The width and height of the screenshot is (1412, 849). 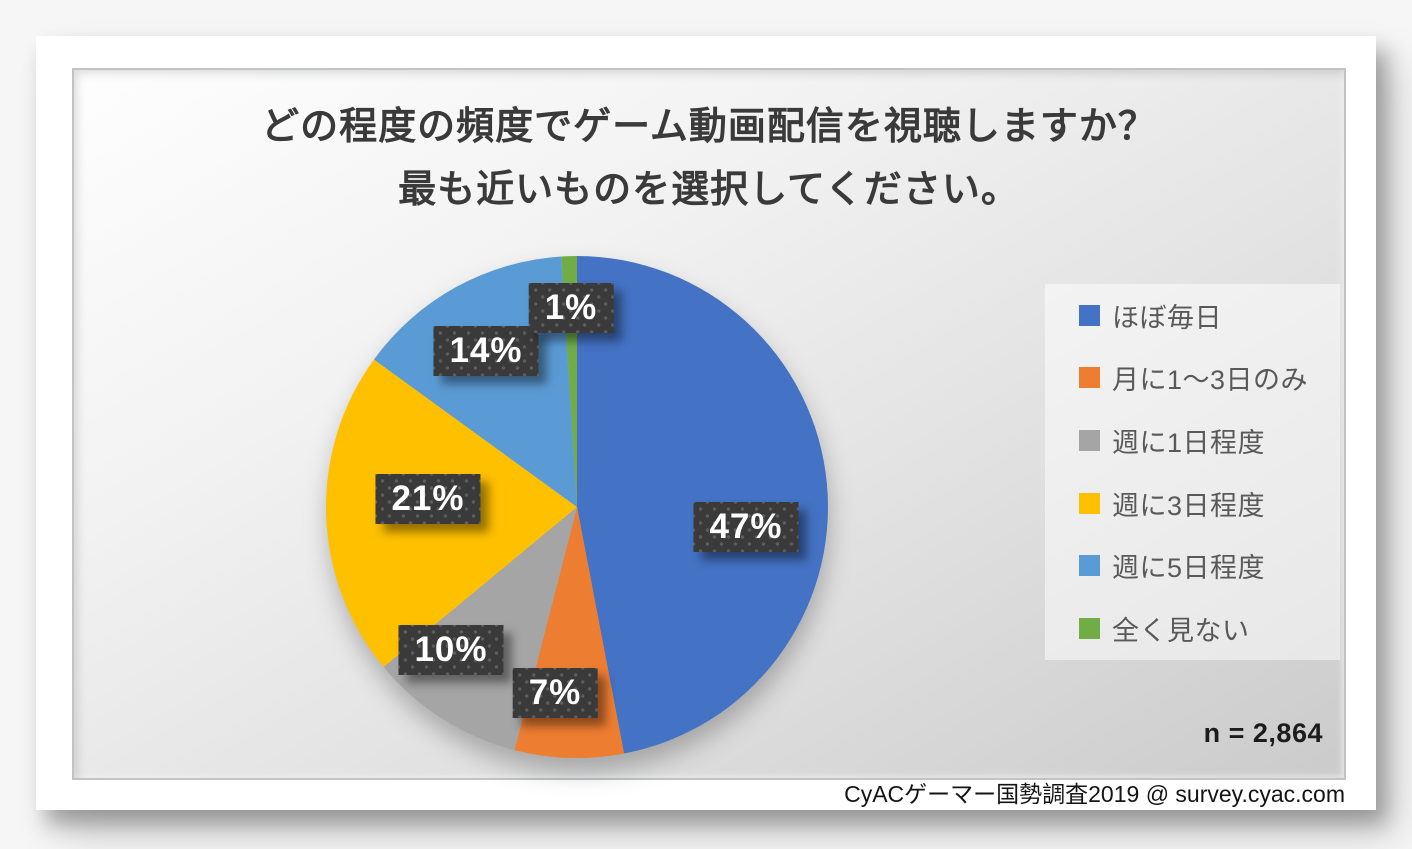 What do you see at coordinates (709, 190) in the screenshot?
I see `chart-title-line-2: 最も近いものを選択してください。` at bounding box center [709, 190].